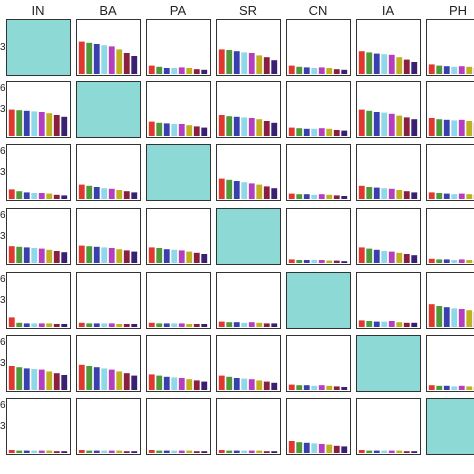  What do you see at coordinates (108, 10) in the screenshot?
I see `column-label-ba: BA` at bounding box center [108, 10].